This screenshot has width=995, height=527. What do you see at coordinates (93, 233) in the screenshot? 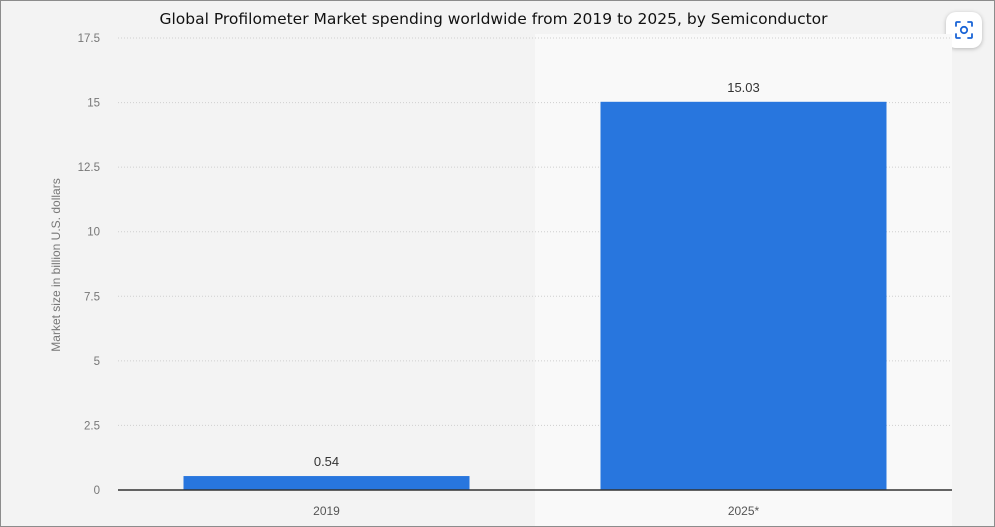
I see `y-tick-label: 10` at bounding box center [93, 233].